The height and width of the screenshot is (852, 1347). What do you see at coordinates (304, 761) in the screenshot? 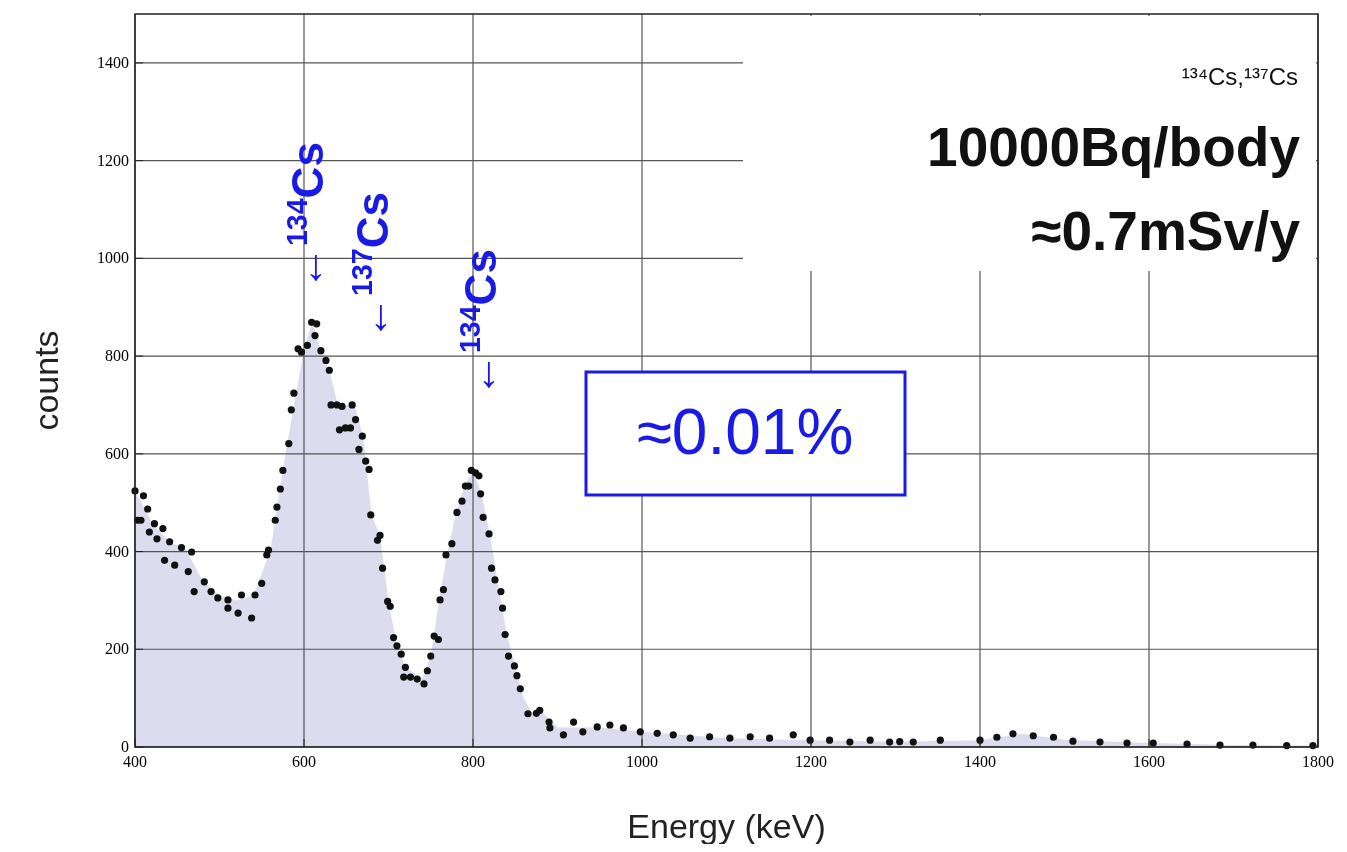
I see `x-tick-label: 600` at bounding box center [304, 761].